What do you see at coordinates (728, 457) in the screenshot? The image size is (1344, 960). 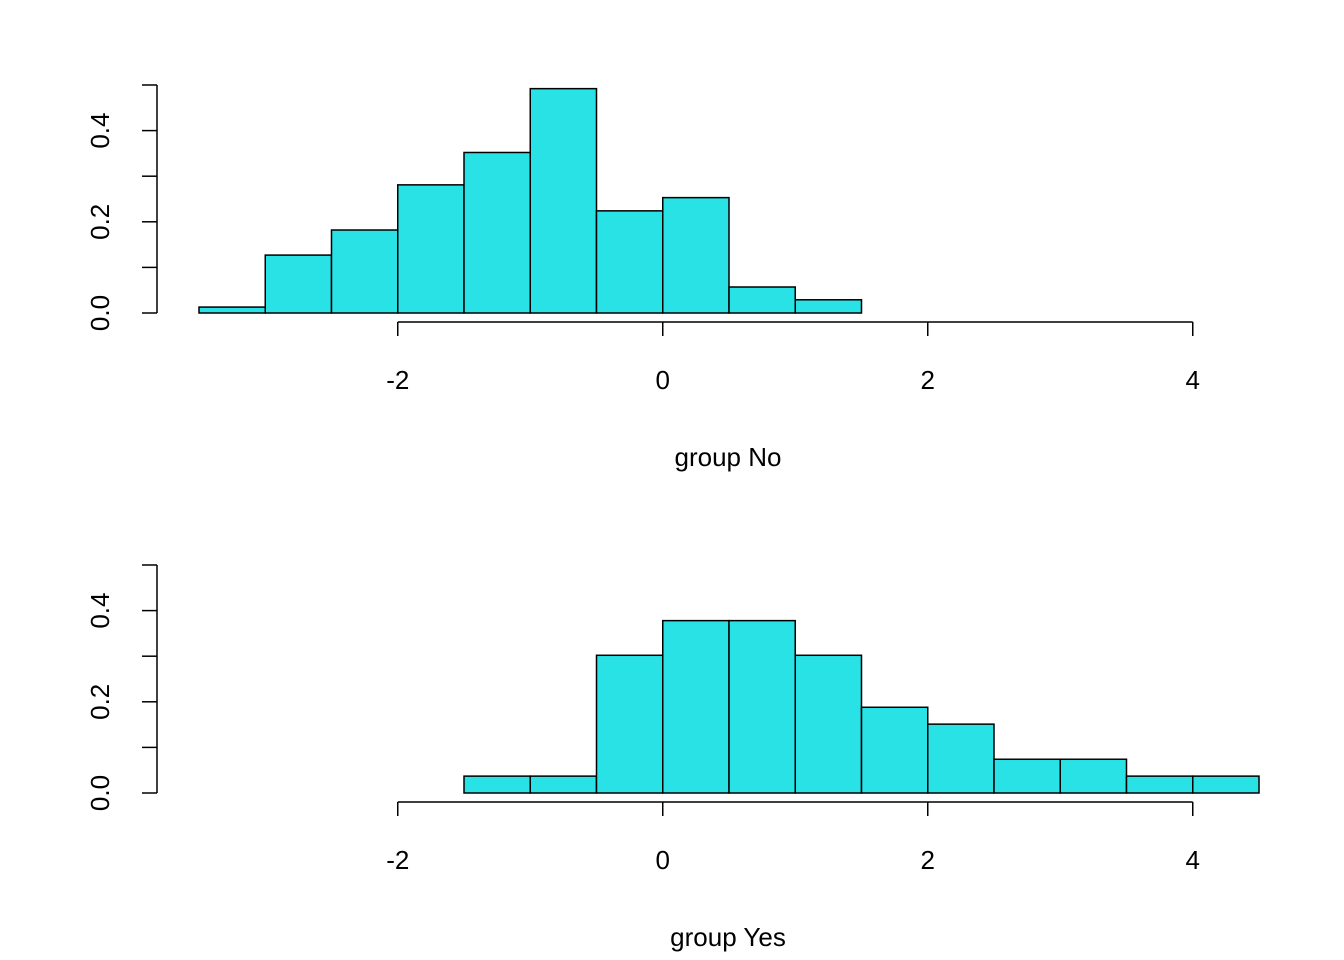 I see `x-axis-label: group No` at bounding box center [728, 457].